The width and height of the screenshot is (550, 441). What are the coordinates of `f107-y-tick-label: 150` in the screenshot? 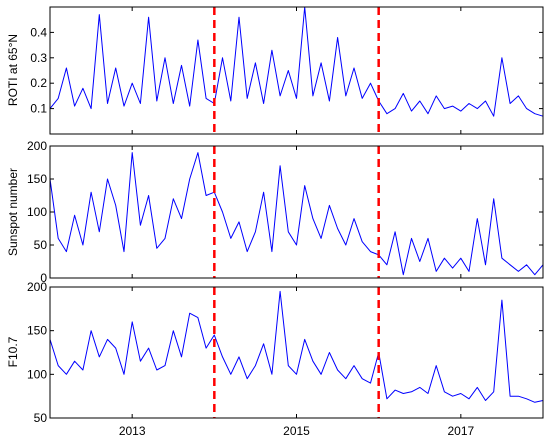 It's located at (37, 331).